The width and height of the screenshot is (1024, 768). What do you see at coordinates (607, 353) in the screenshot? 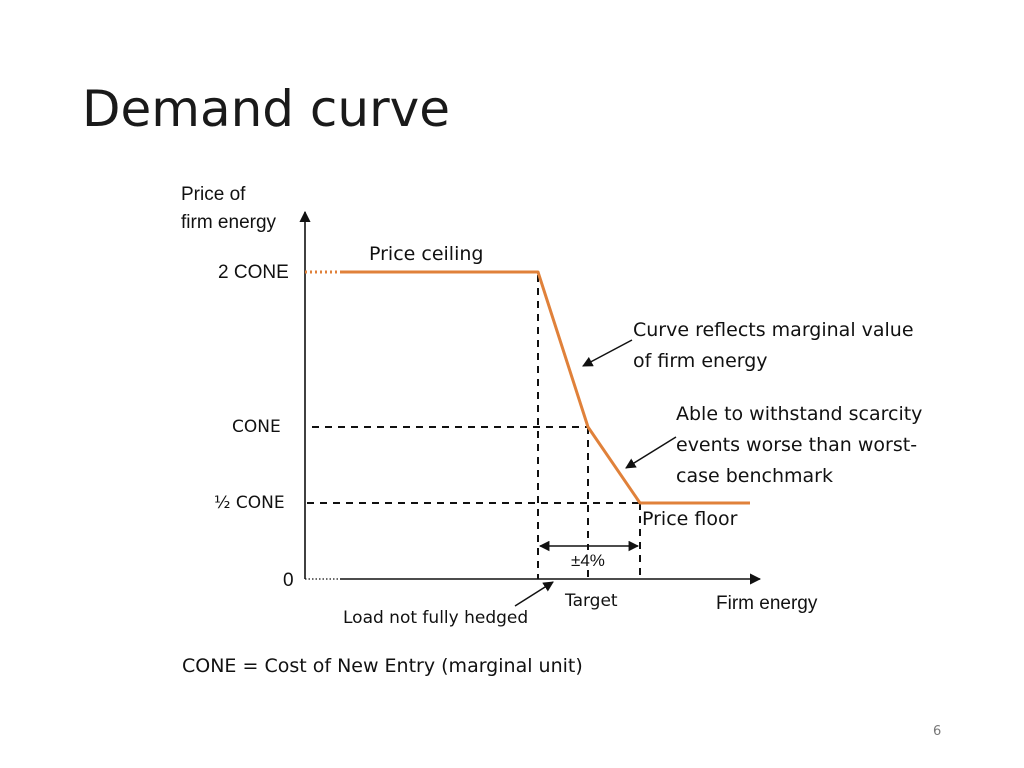
I see `curve-note-arrow` at bounding box center [607, 353].